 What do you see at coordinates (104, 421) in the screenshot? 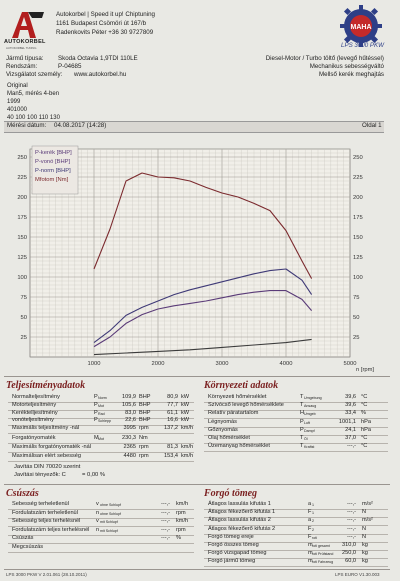
I see `table-row-symbol-sub: Schlepp` at bounding box center [104, 421].